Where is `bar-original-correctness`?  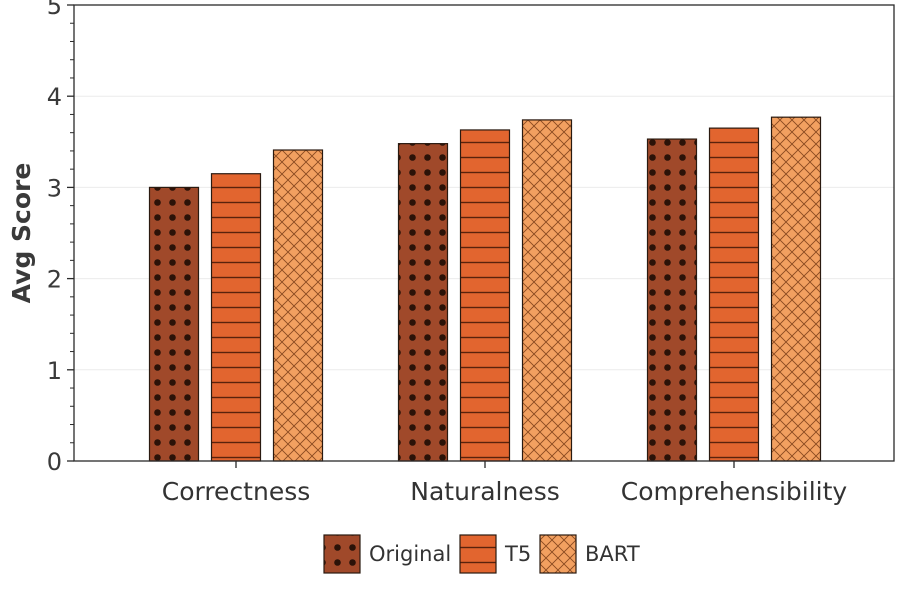
bar-original-correctness is located at coordinates (174, 324).